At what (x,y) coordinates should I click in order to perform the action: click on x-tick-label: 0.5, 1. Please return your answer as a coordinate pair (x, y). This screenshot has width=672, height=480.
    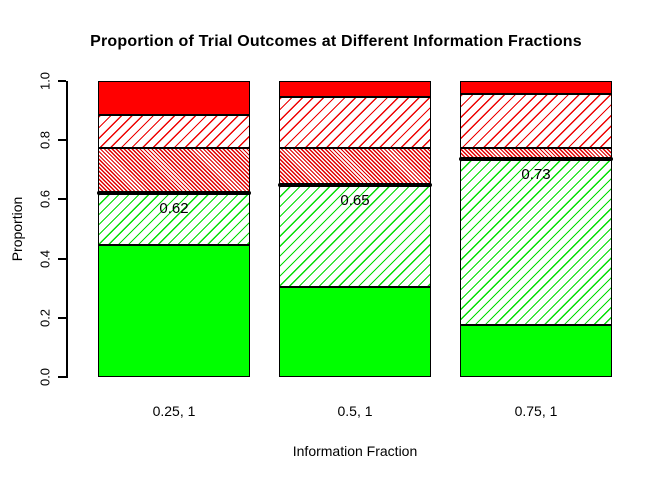
    Looking at the image, I should click on (355, 411).